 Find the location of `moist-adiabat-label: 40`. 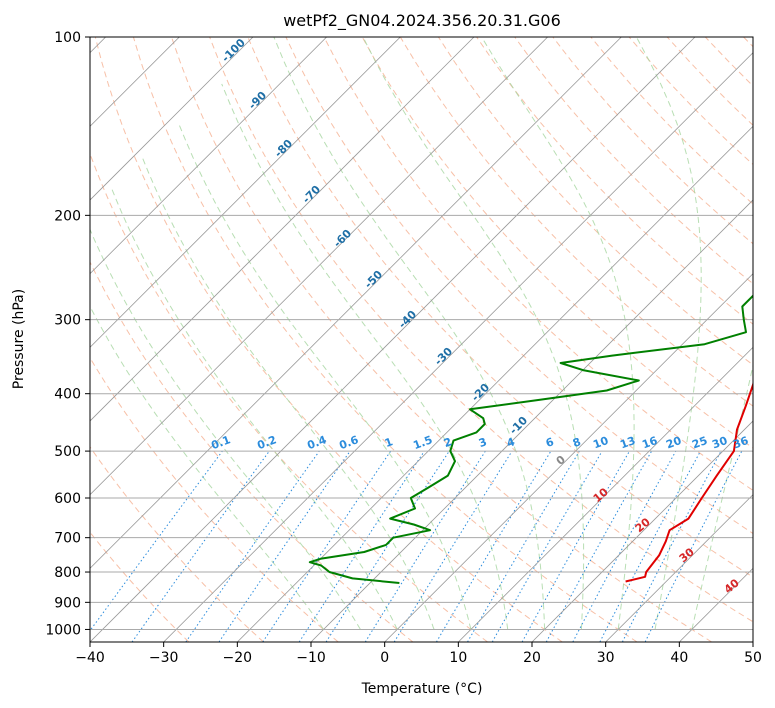

moist-adiabat-label: 40 is located at coordinates (732, 586).